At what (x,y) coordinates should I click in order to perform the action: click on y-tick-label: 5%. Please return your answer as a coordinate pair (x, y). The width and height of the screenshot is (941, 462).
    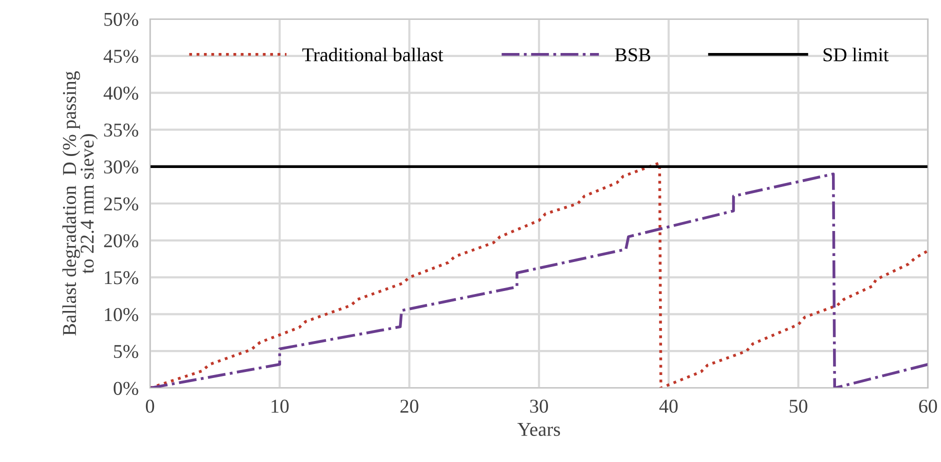
    Looking at the image, I should click on (126, 351).